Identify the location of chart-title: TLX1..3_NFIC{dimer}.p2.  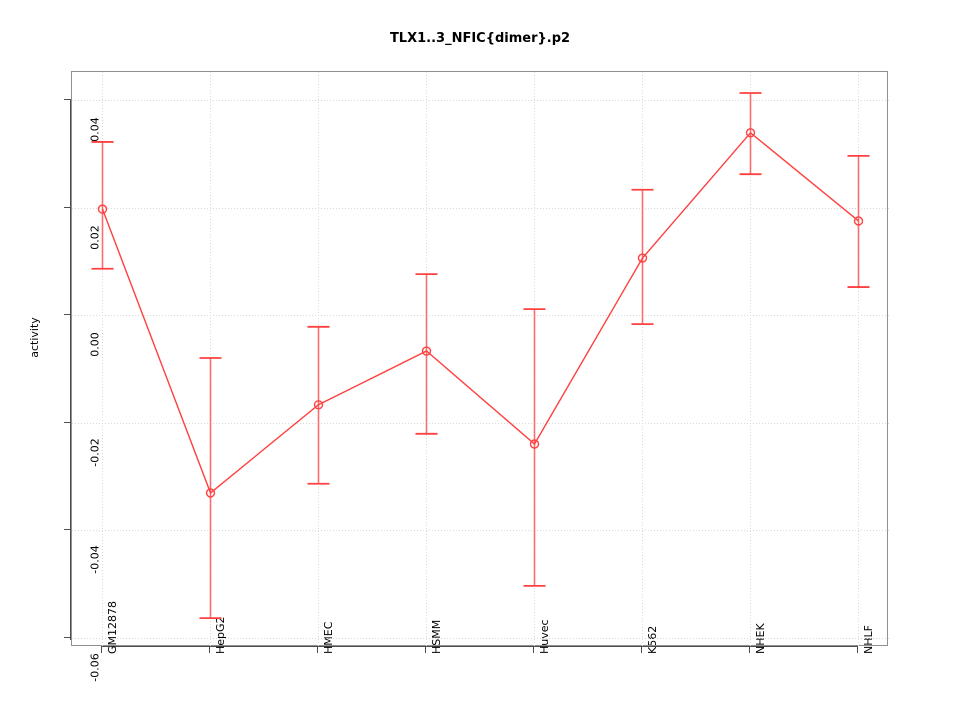
(480, 38).